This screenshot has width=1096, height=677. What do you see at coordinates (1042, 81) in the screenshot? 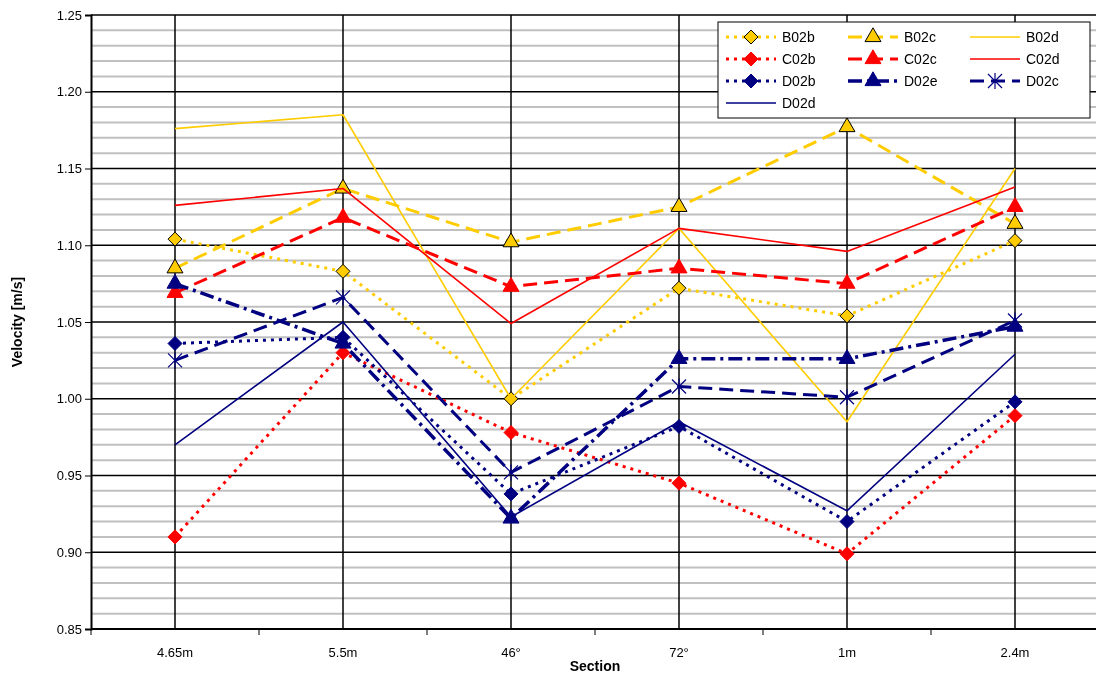
I see `legend-label: D02c` at bounding box center [1042, 81].